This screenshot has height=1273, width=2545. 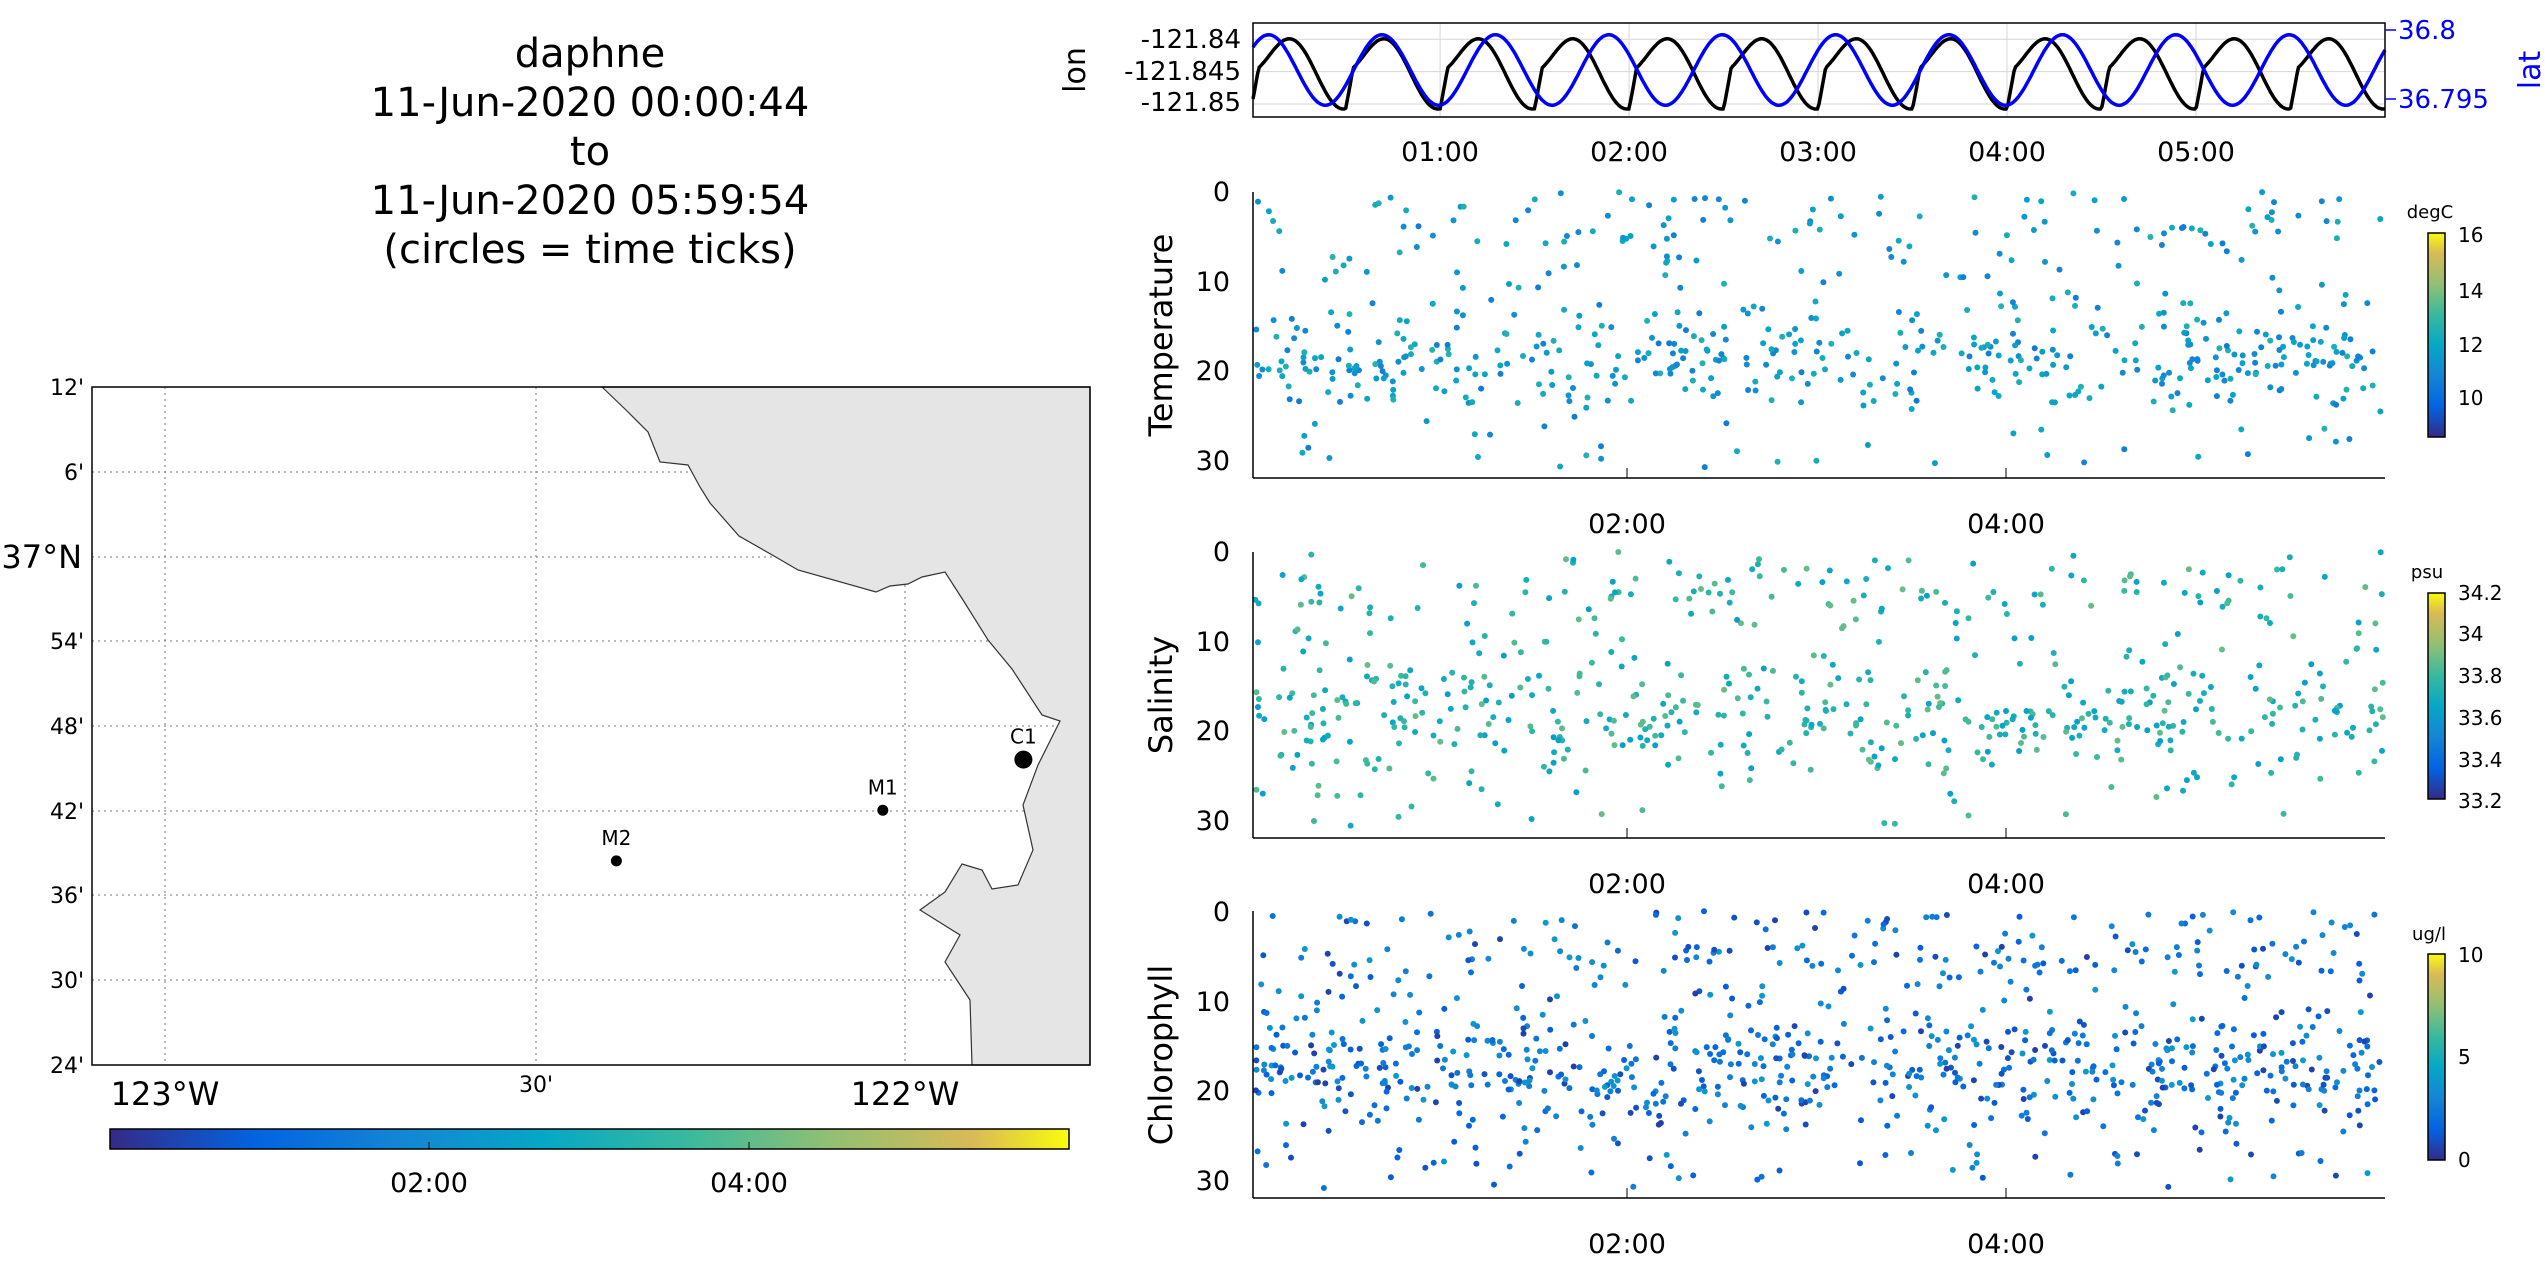 What do you see at coordinates (1819, 689) in the screenshot?
I see `salinity-points` at bounding box center [1819, 689].